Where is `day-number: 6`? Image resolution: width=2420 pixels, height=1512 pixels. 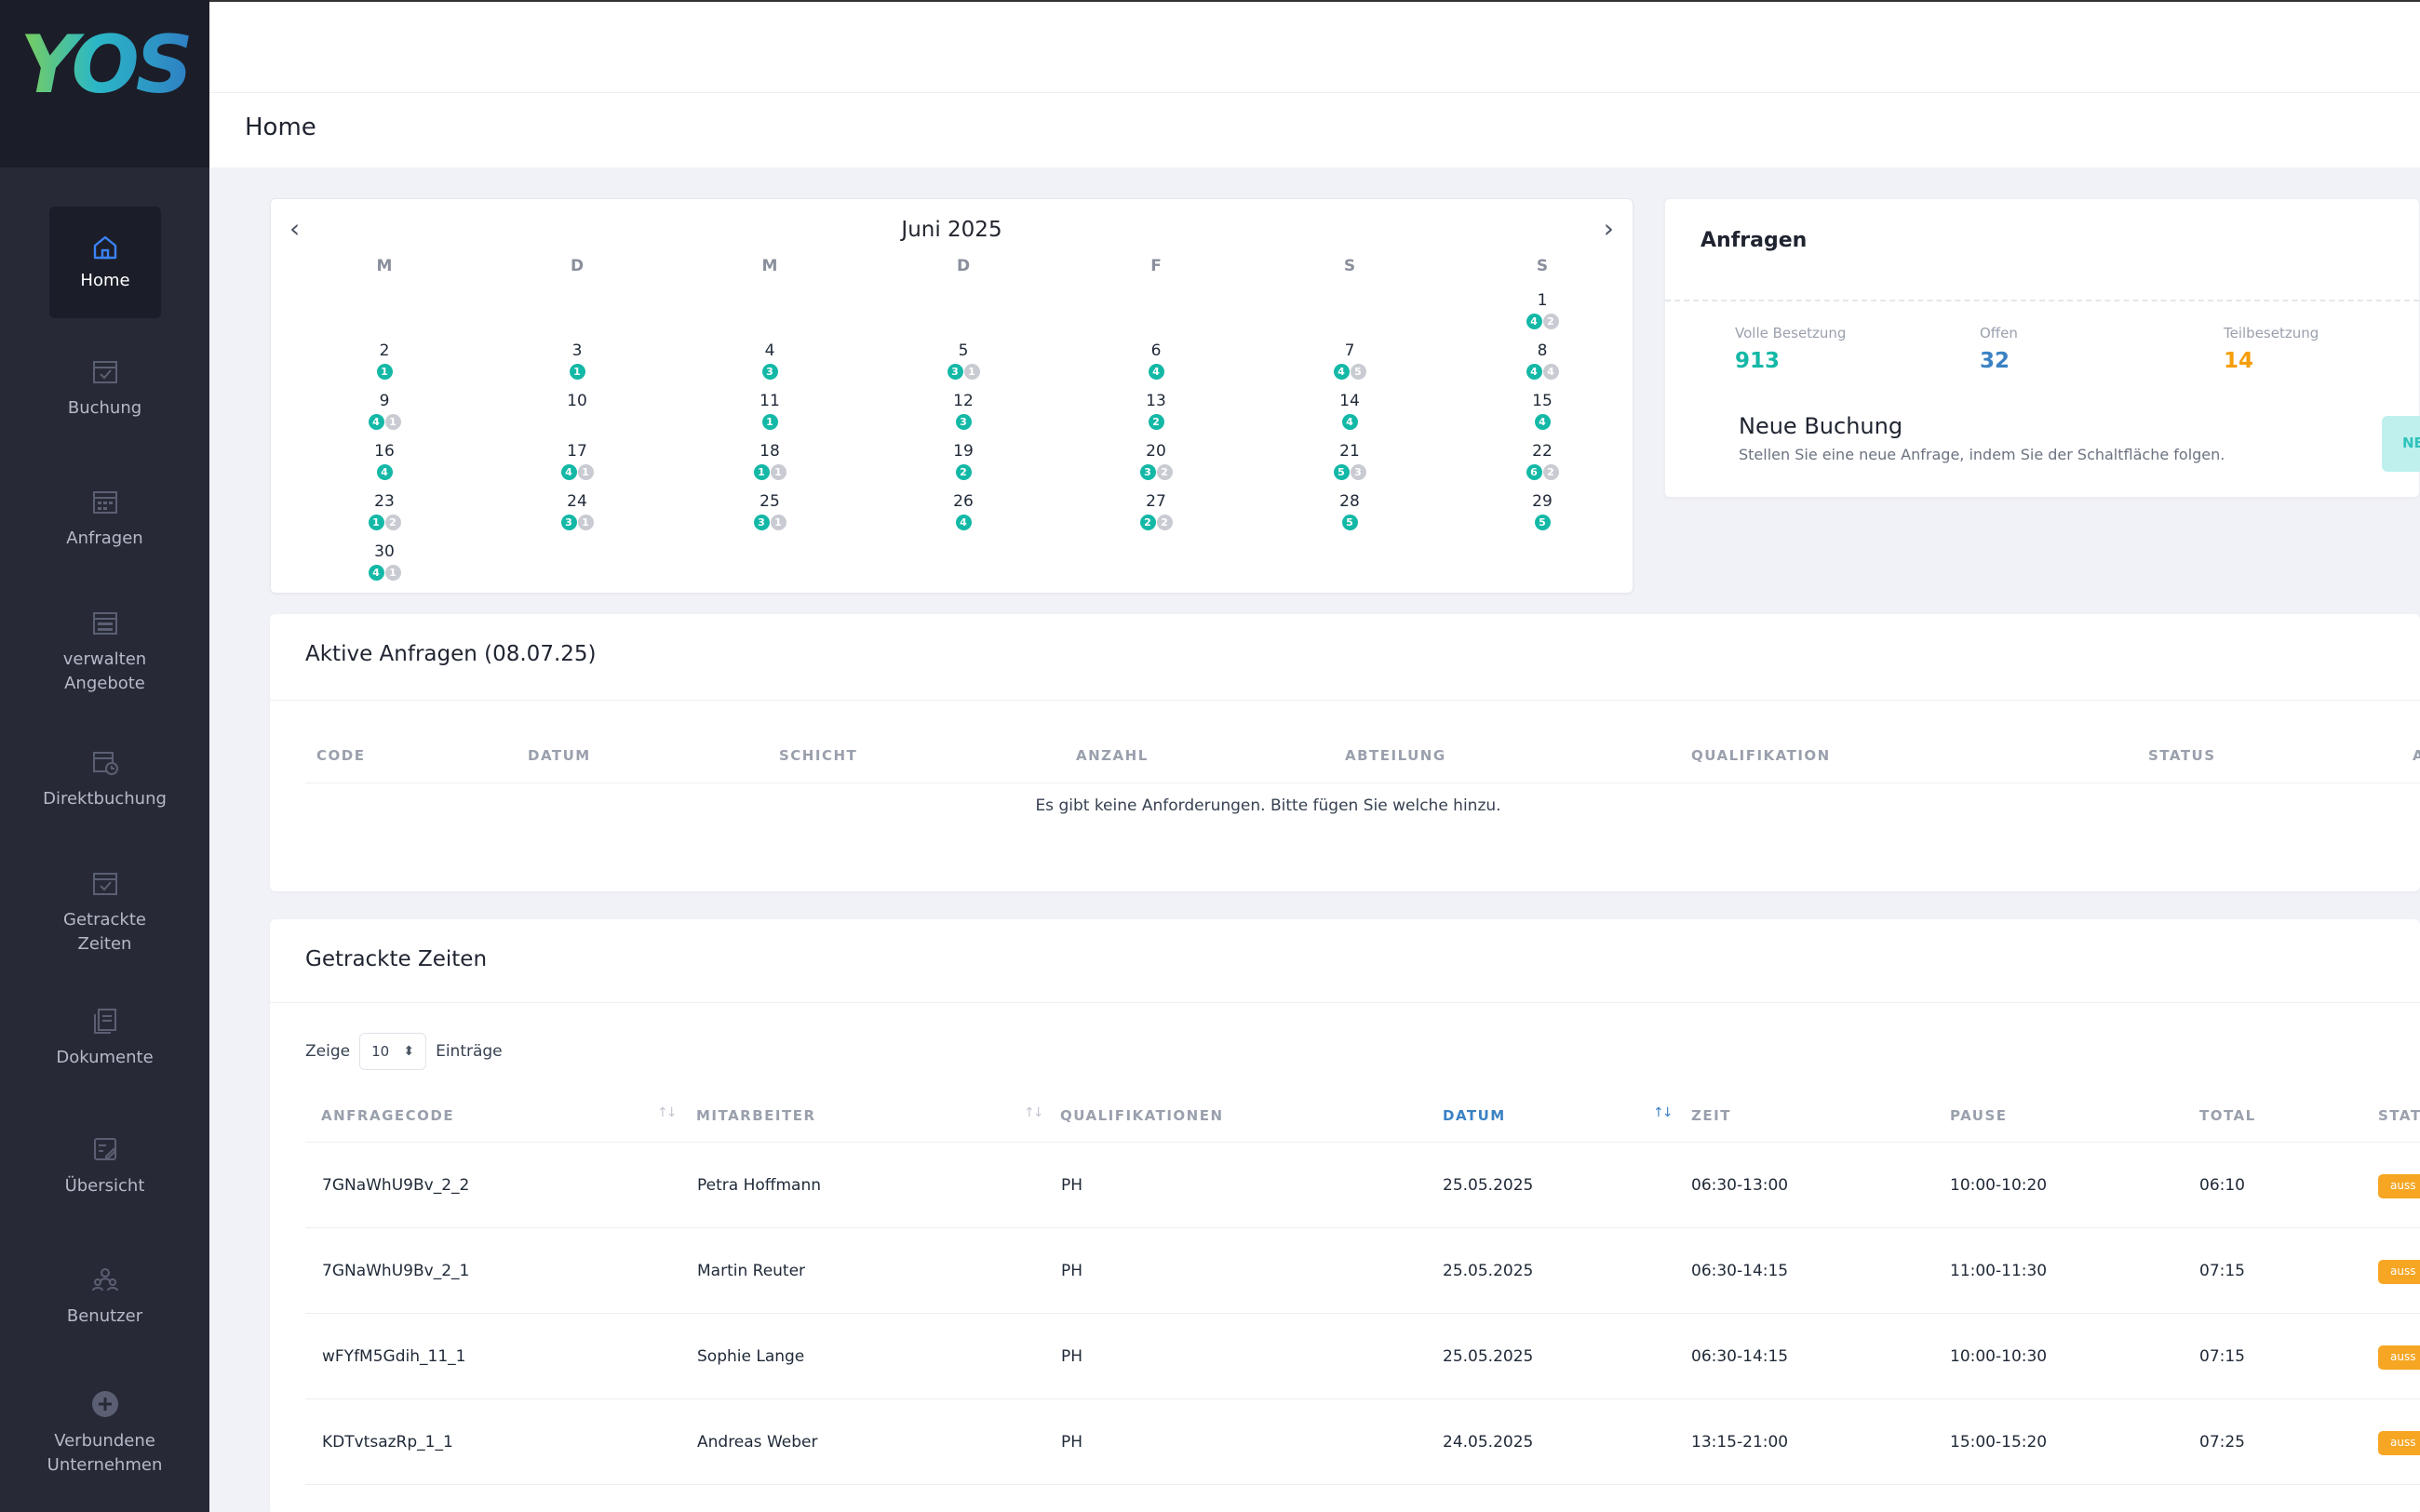
day-number: 6 is located at coordinates (1156, 350).